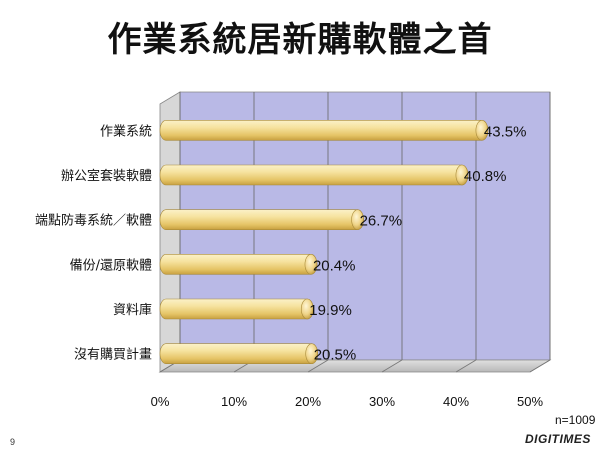  What do you see at coordinates (335, 355) in the screenshot?
I see `value-label: 20.5%` at bounding box center [335, 355].